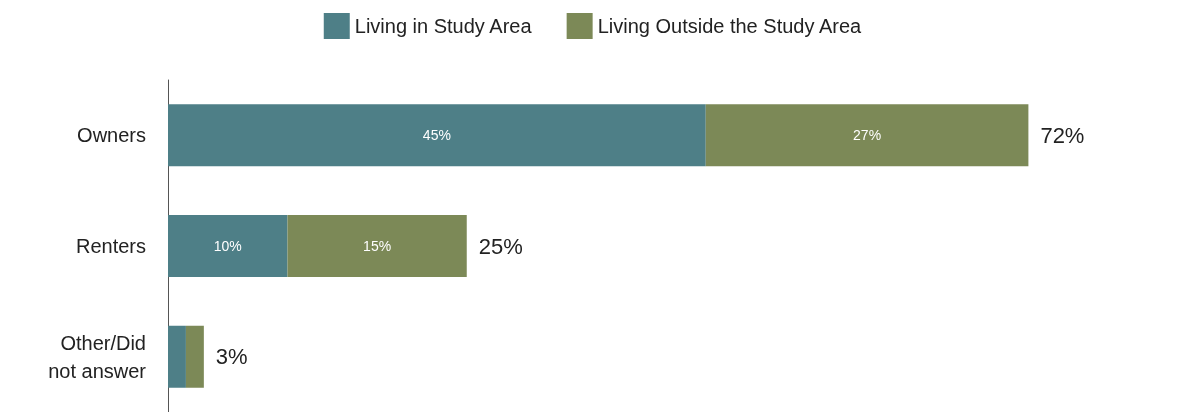  I want to click on y-tick-label: Other/Did not answer, so click(97, 356).